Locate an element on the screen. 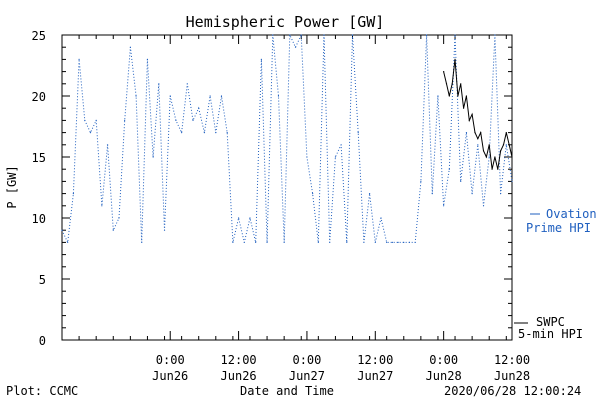 This screenshot has width=600, height=400. y-tick-label: 15 is located at coordinates (39, 158).